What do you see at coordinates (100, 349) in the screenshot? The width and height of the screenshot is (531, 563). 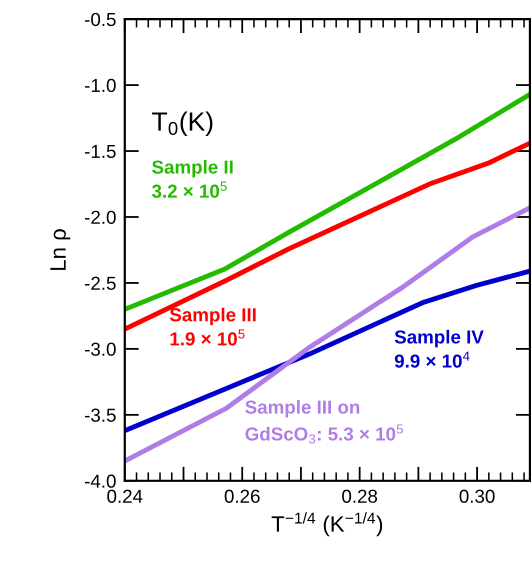 I see `y-tick-label: -3.0` at bounding box center [100, 349].